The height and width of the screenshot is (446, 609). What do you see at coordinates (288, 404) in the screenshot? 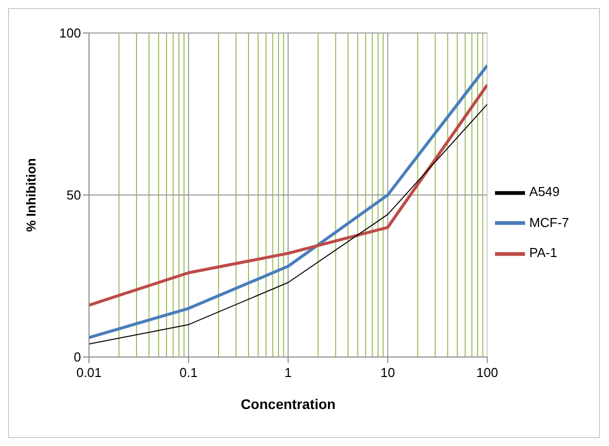
I see `x-axis-title: Concentration` at bounding box center [288, 404].